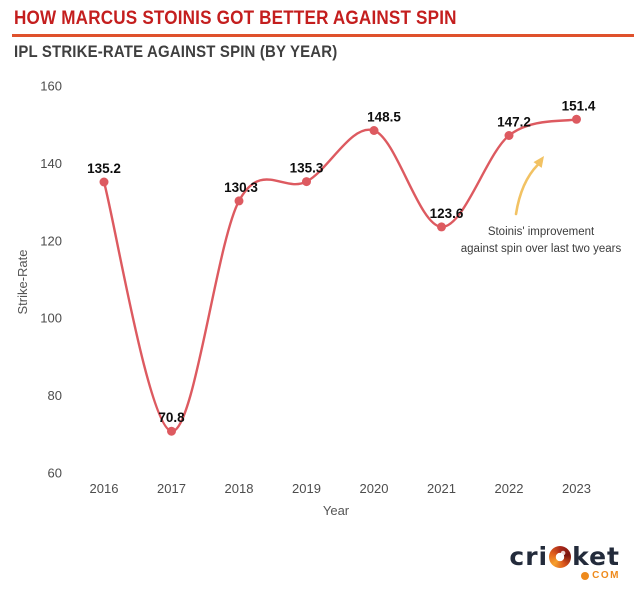  I want to click on title-divider, so click(323, 35).